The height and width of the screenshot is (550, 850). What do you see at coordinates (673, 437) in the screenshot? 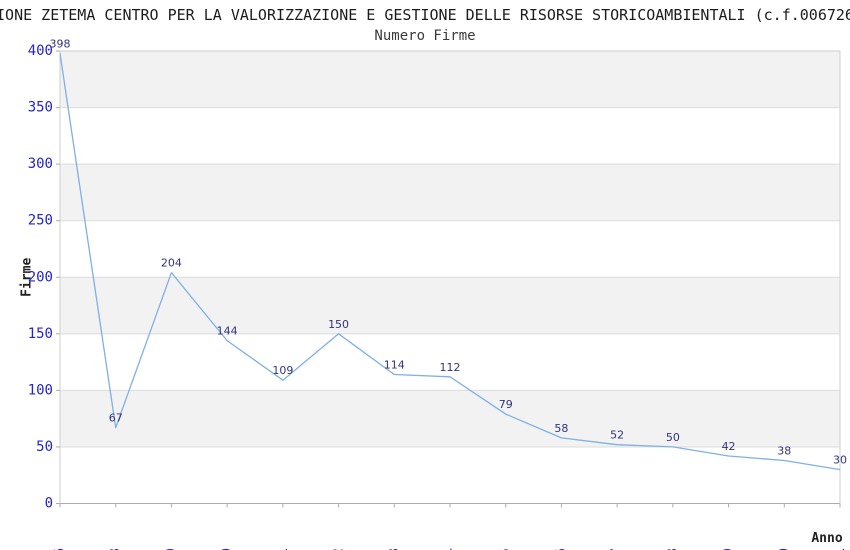
I see `data-label: 50` at bounding box center [673, 437].